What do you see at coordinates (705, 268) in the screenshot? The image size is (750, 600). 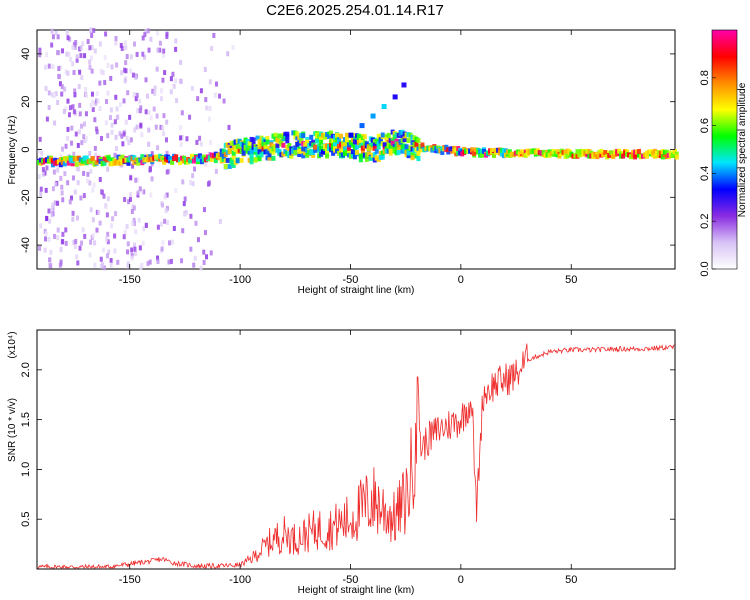 I see `colorbar-tick-label: 0.0` at bounding box center [705, 268].